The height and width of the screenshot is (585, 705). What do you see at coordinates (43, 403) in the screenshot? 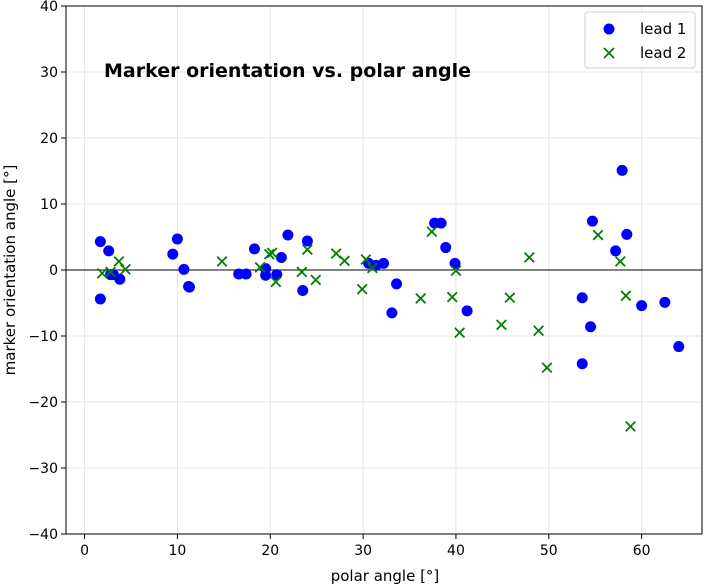
I see `y-tick-label: −20` at bounding box center [43, 403].